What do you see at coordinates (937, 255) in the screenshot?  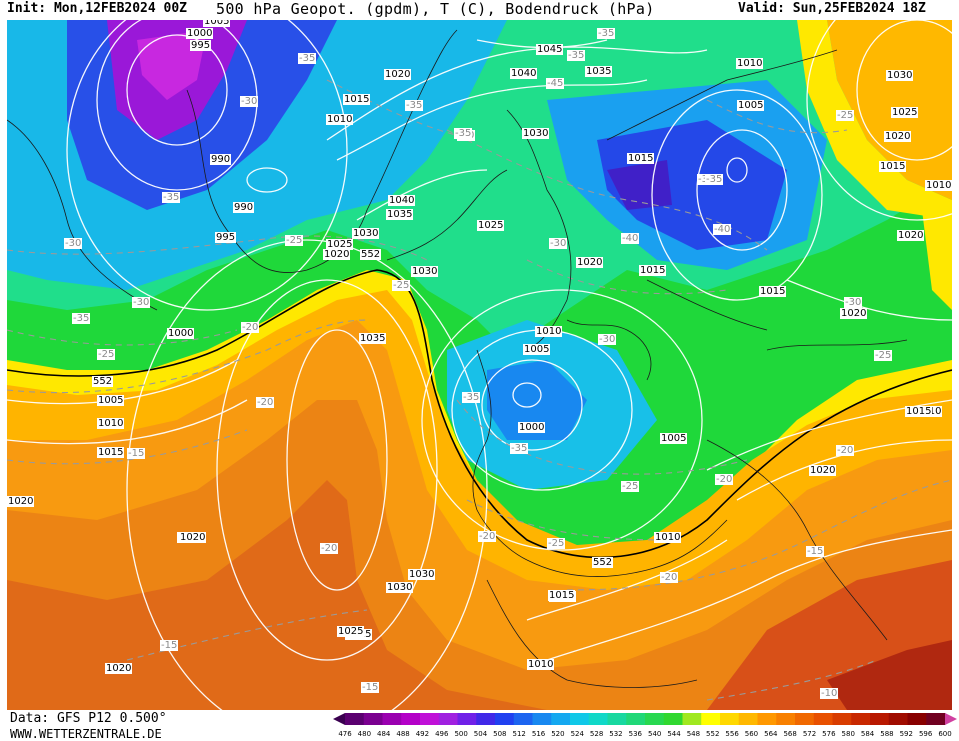 I see `yellow-east-edge` at bounding box center [937, 255].